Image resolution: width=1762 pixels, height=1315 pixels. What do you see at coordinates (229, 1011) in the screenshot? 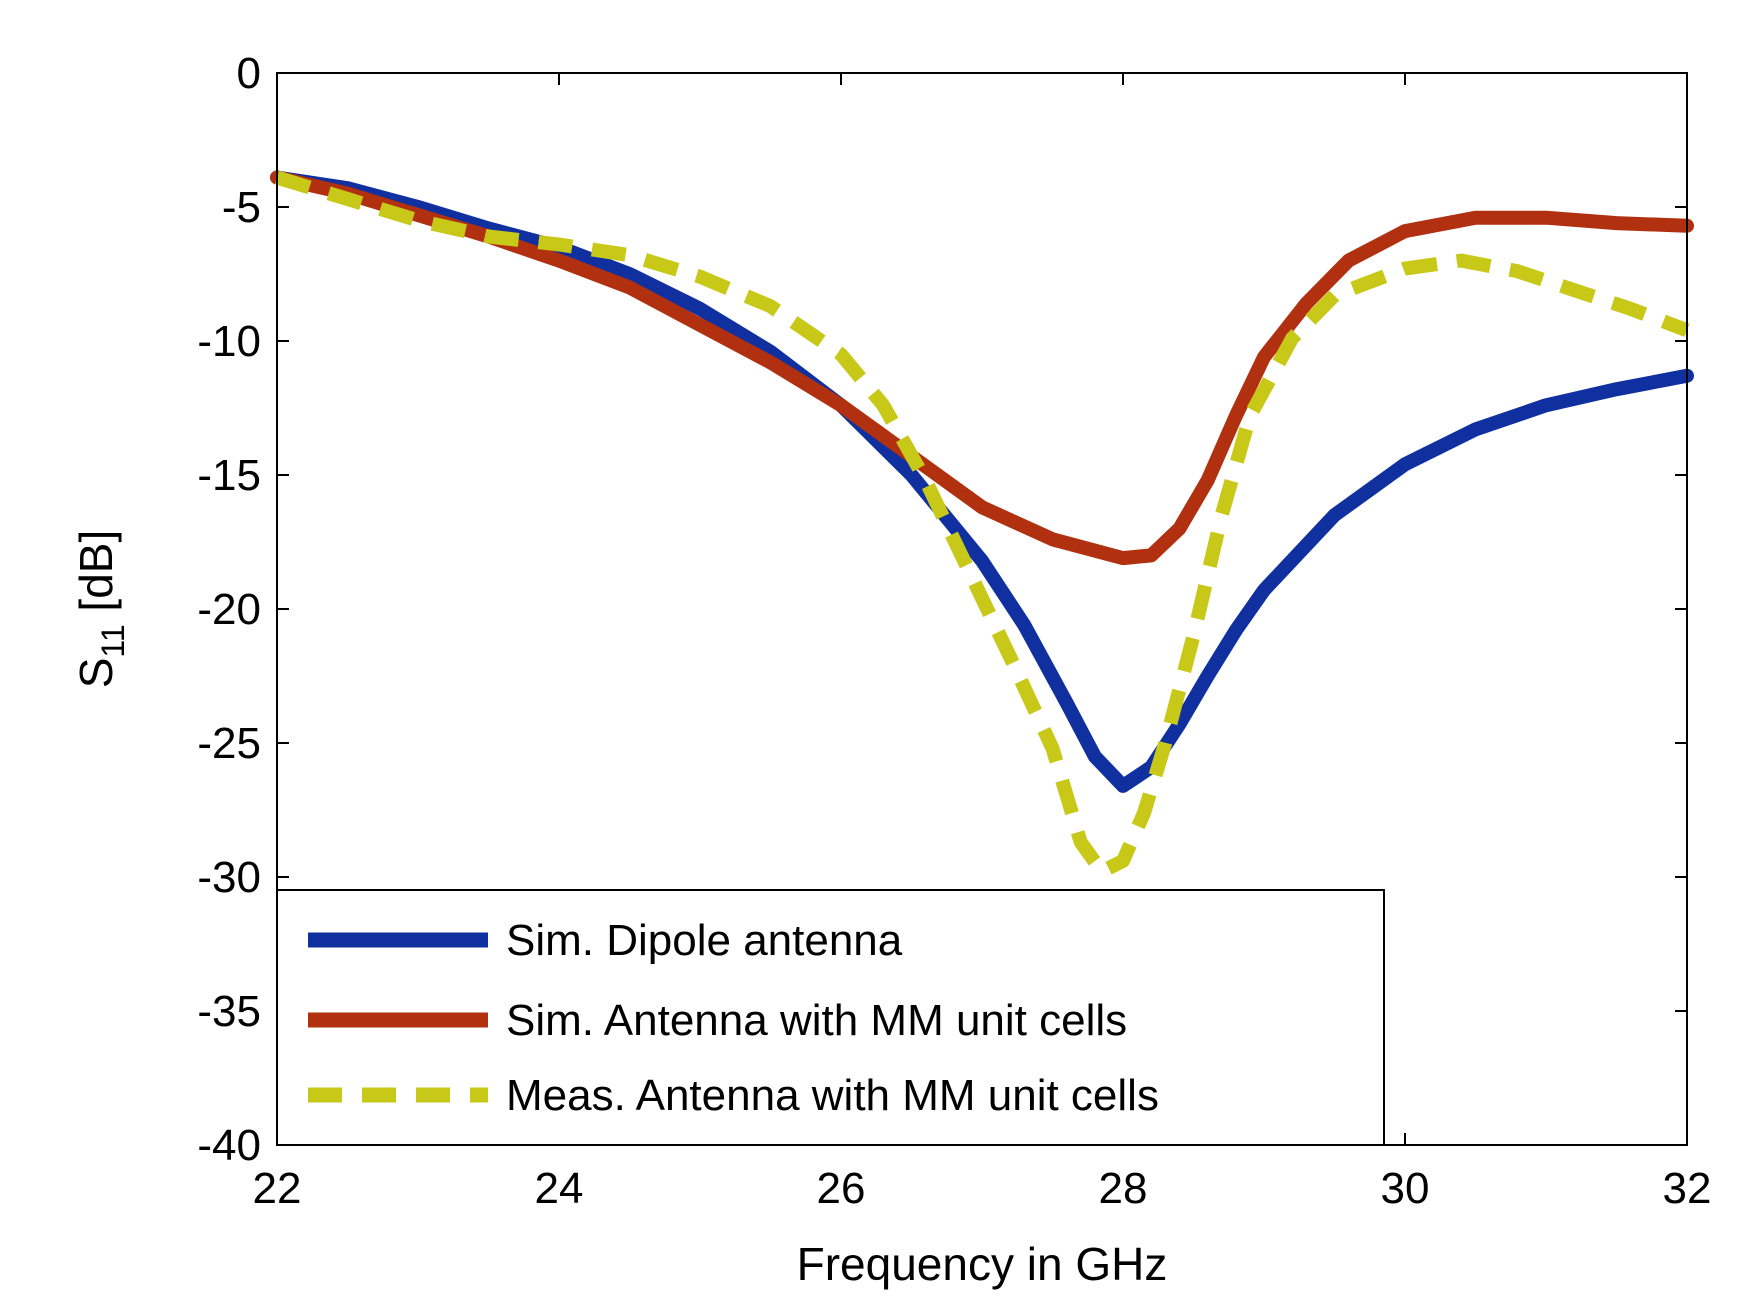
I see `y-tick-label--35: -35` at bounding box center [229, 1011].